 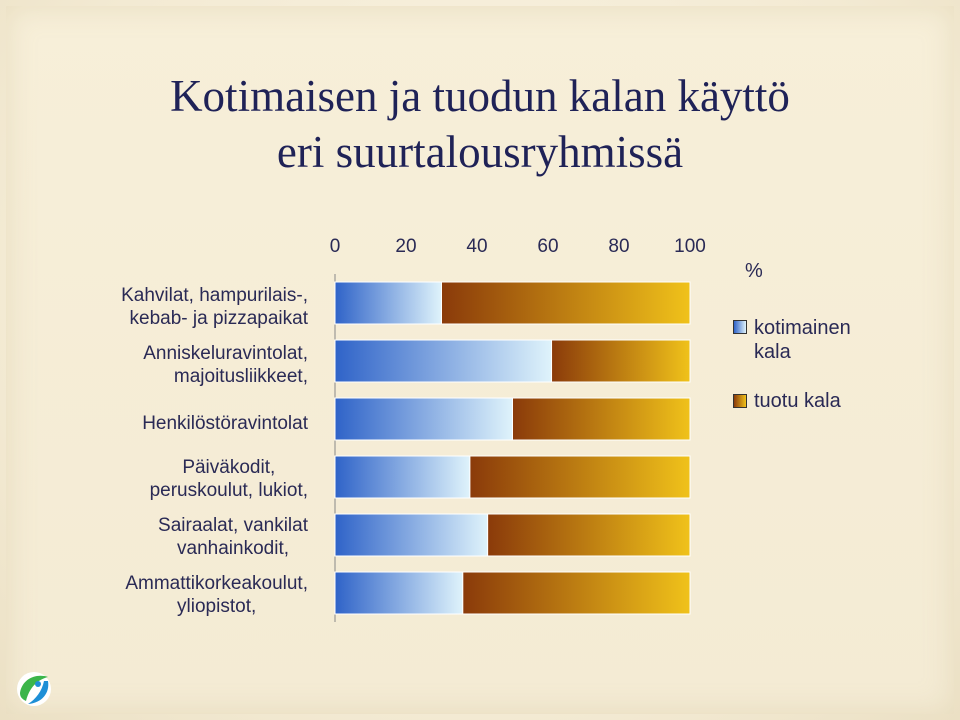 I want to click on legend-swatch-domestic, so click(x=740, y=327).